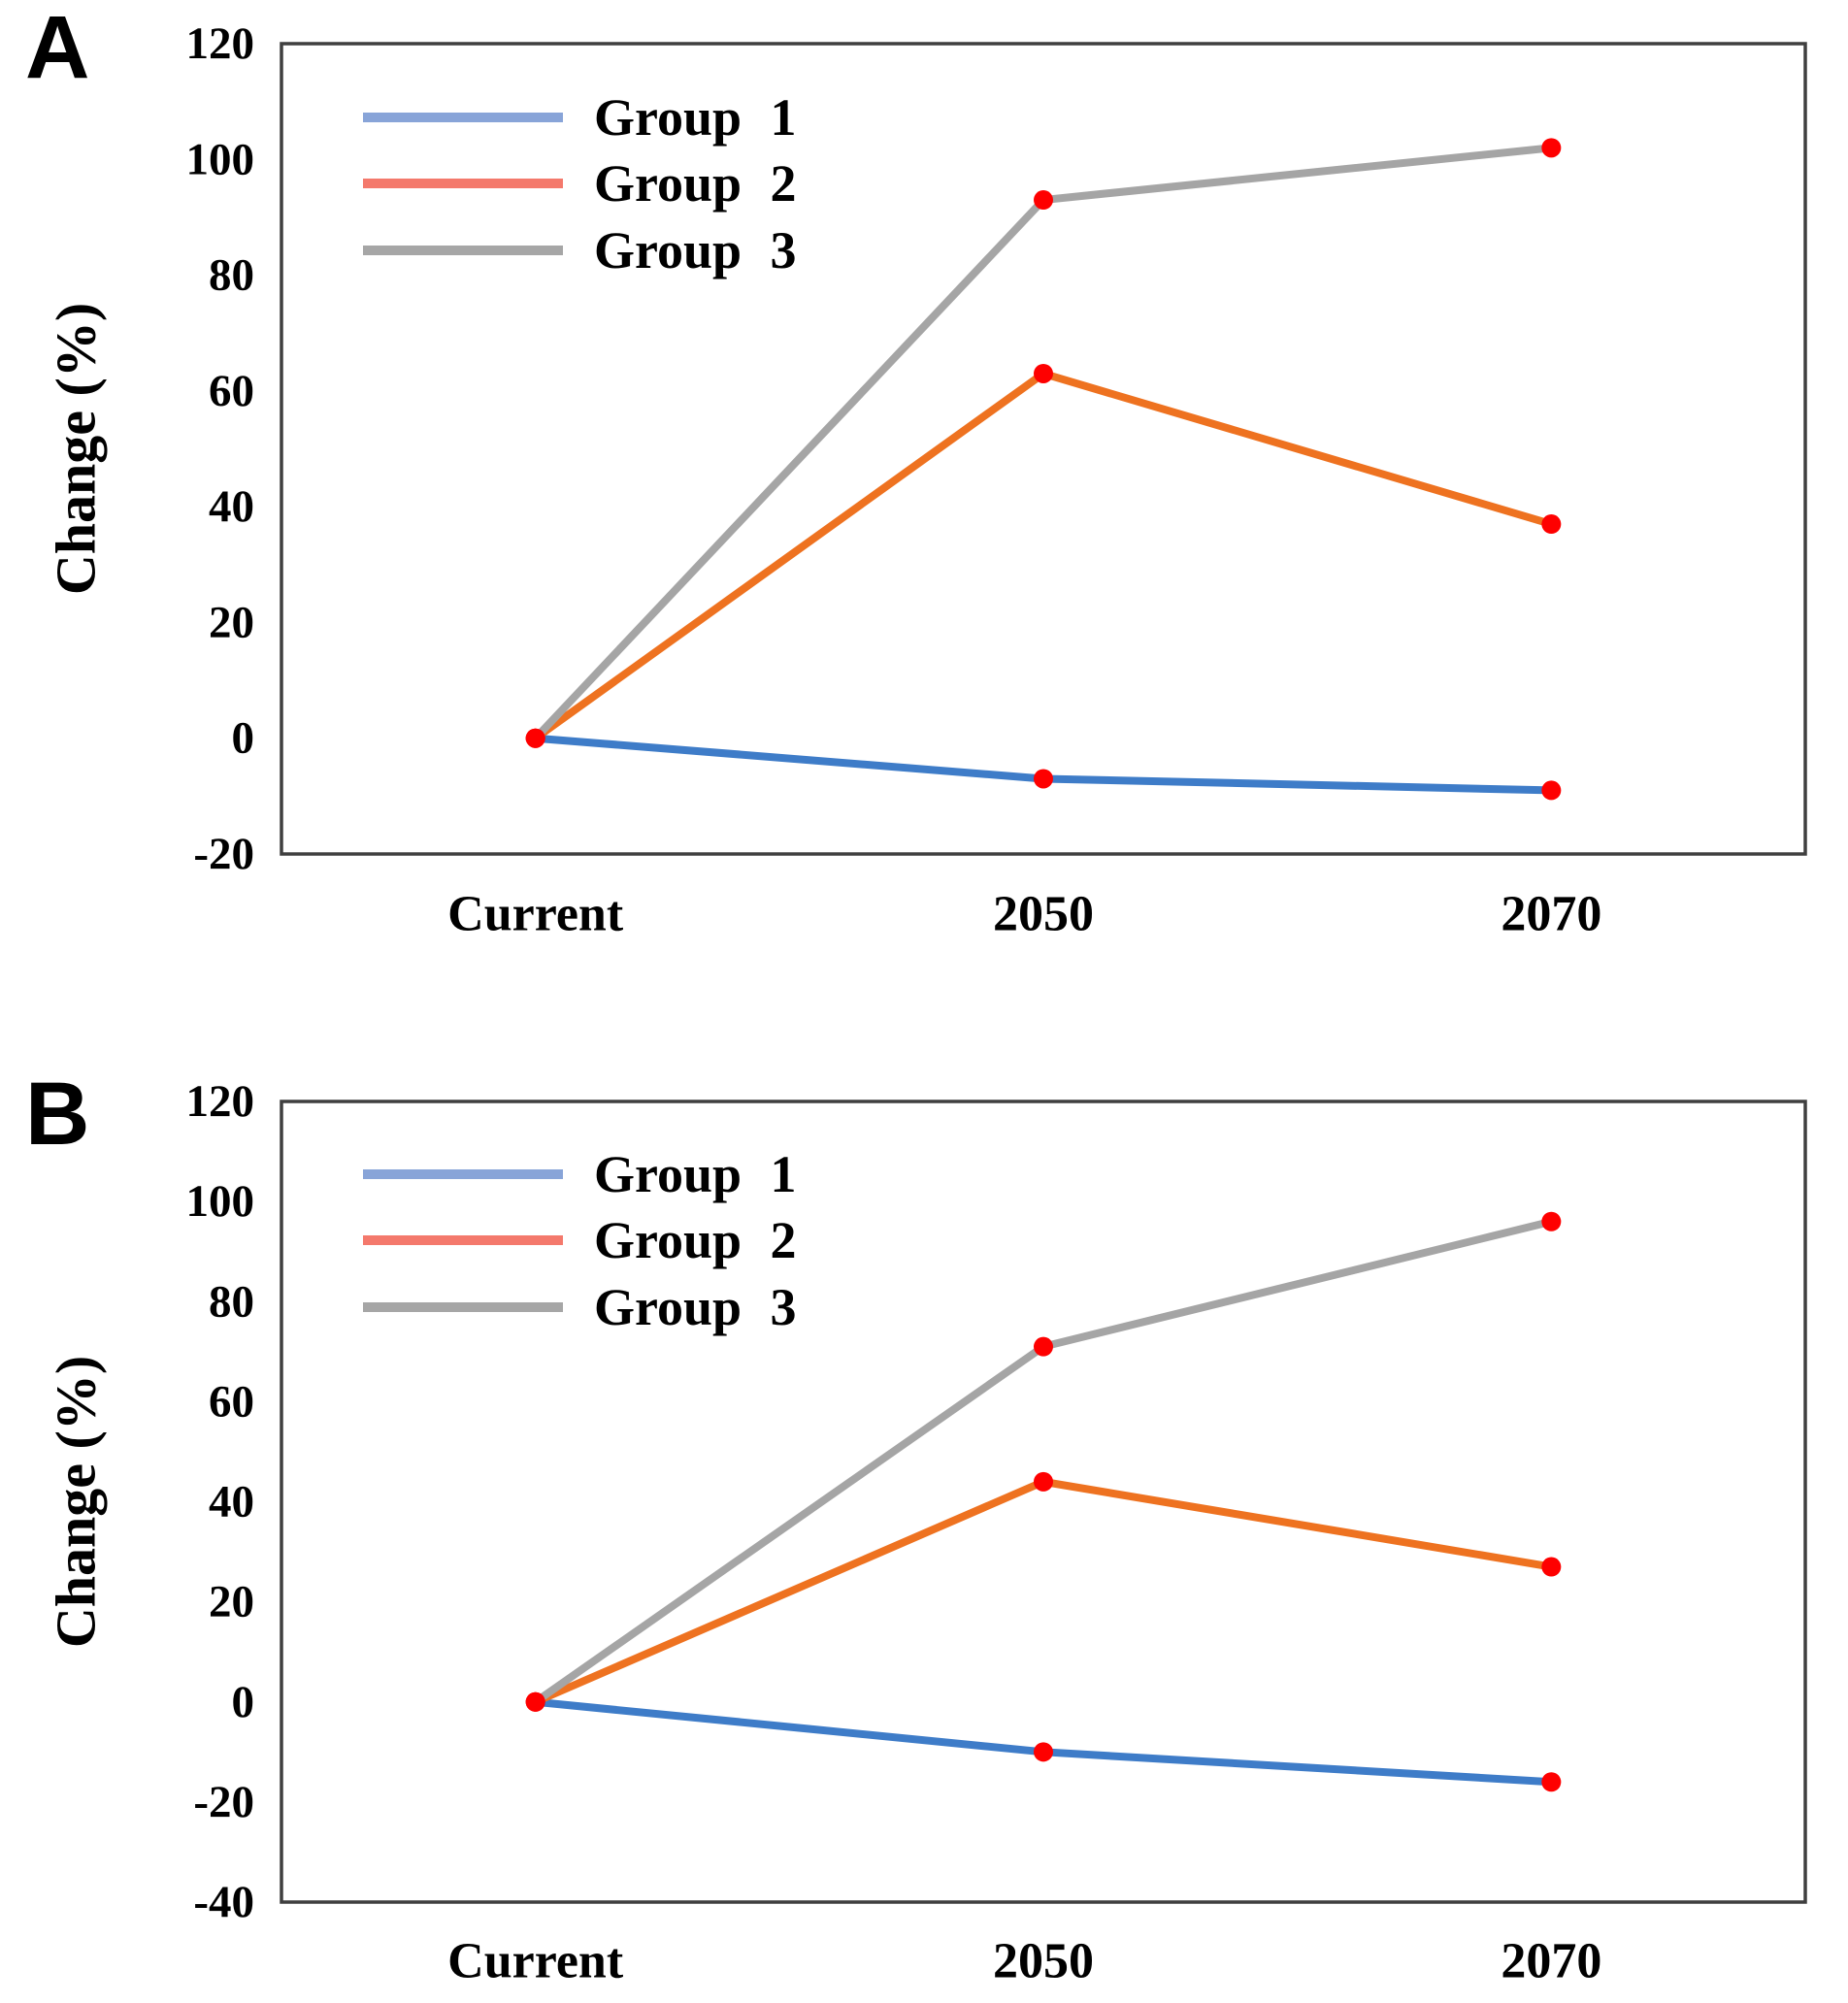 This screenshot has width=1848, height=2003. What do you see at coordinates (56, 48) in the screenshot?
I see `panel-label-a: A` at bounding box center [56, 48].